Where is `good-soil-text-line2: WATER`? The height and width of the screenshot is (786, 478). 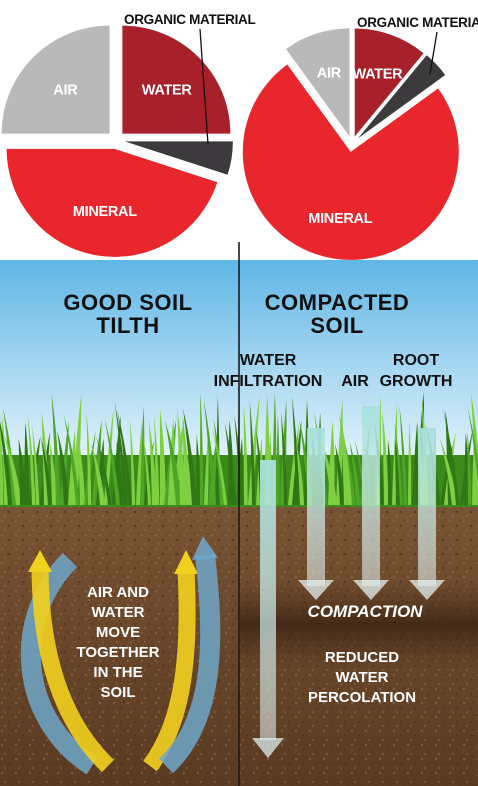 good-soil-text-line2: WATER is located at coordinates (117, 612).